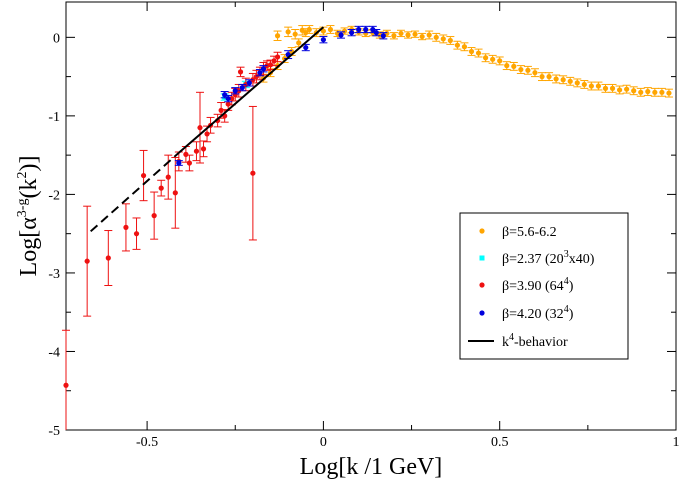 The height and width of the screenshot is (483, 681). What do you see at coordinates (135, 192) in the screenshot?
I see `k4-reference-line-dashed` at bounding box center [135, 192].